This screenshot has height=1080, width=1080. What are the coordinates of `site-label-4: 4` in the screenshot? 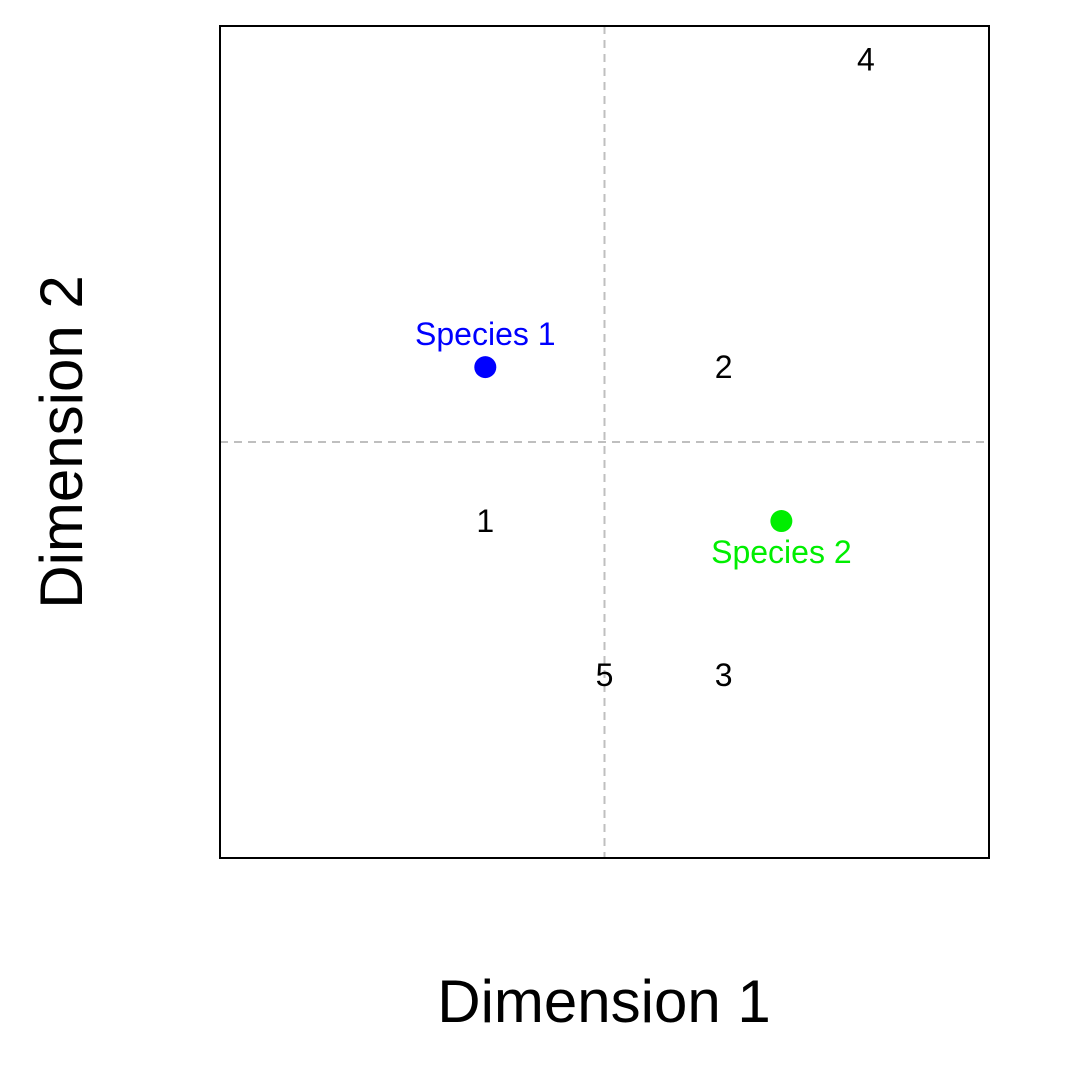 It's located at (866, 59).